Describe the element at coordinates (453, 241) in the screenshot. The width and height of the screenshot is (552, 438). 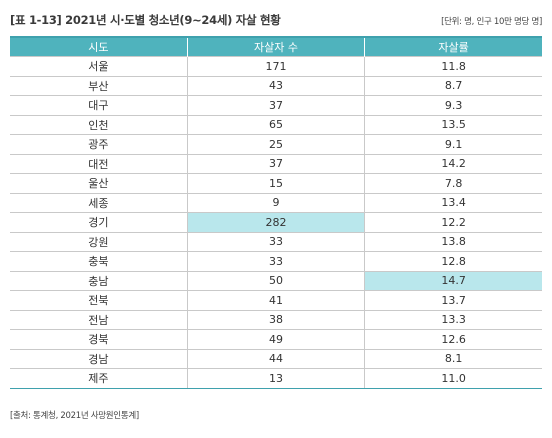
I see `cell-rate: 13.8` at that location.